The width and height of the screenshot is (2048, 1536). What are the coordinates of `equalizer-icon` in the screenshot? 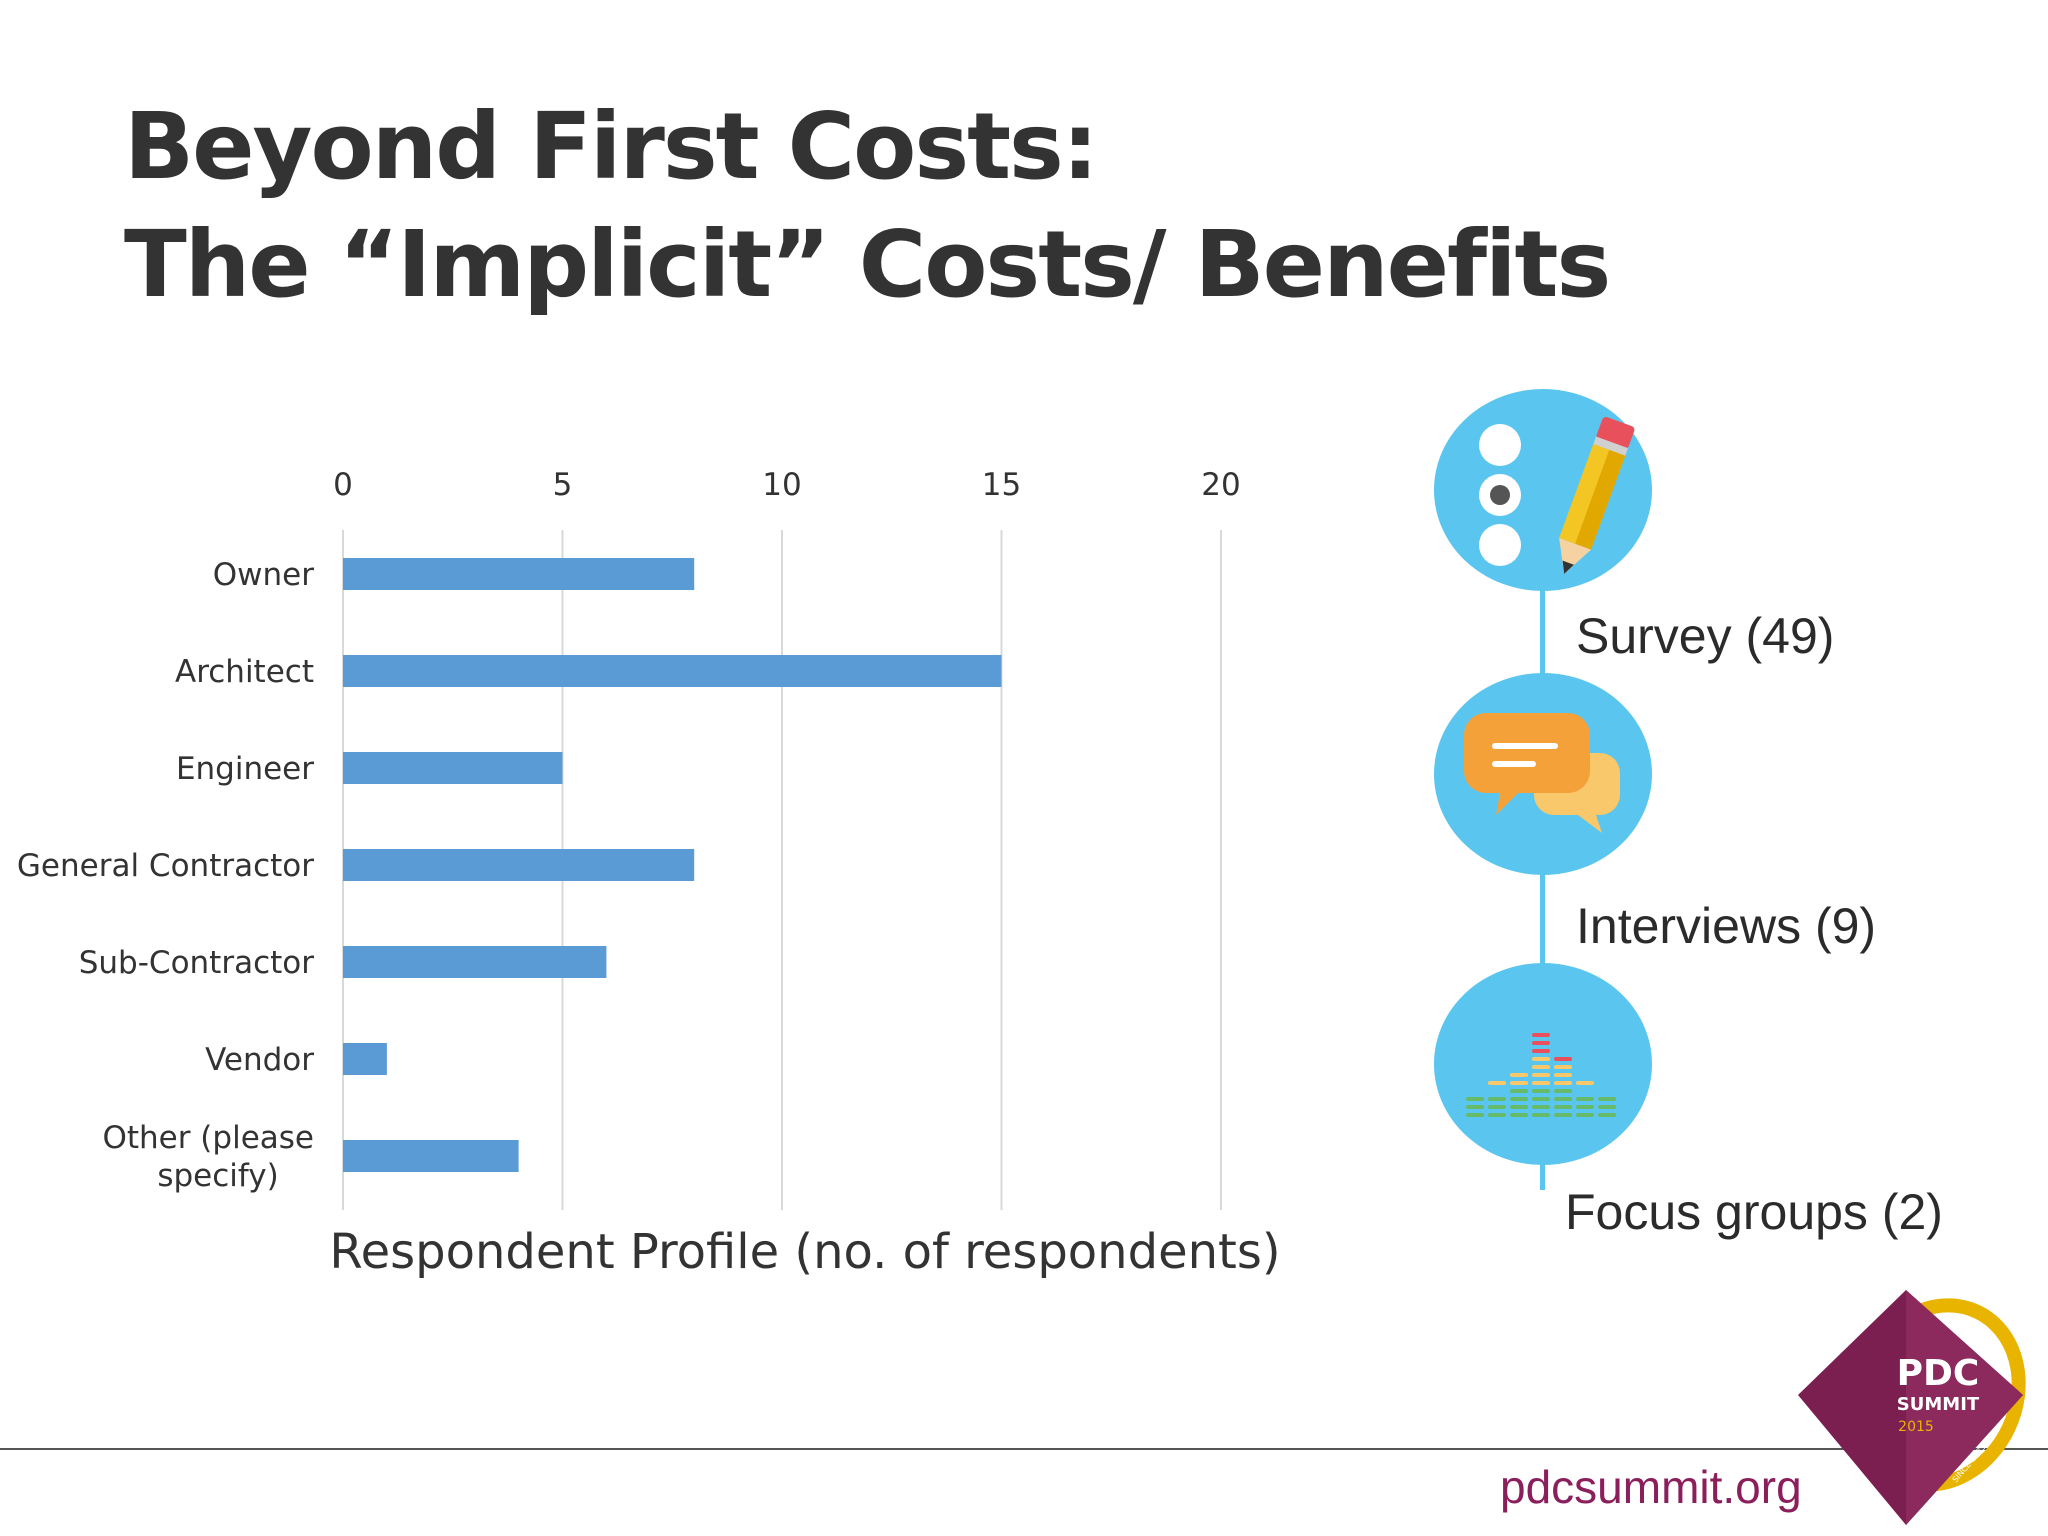 It's located at (1543, 1064).